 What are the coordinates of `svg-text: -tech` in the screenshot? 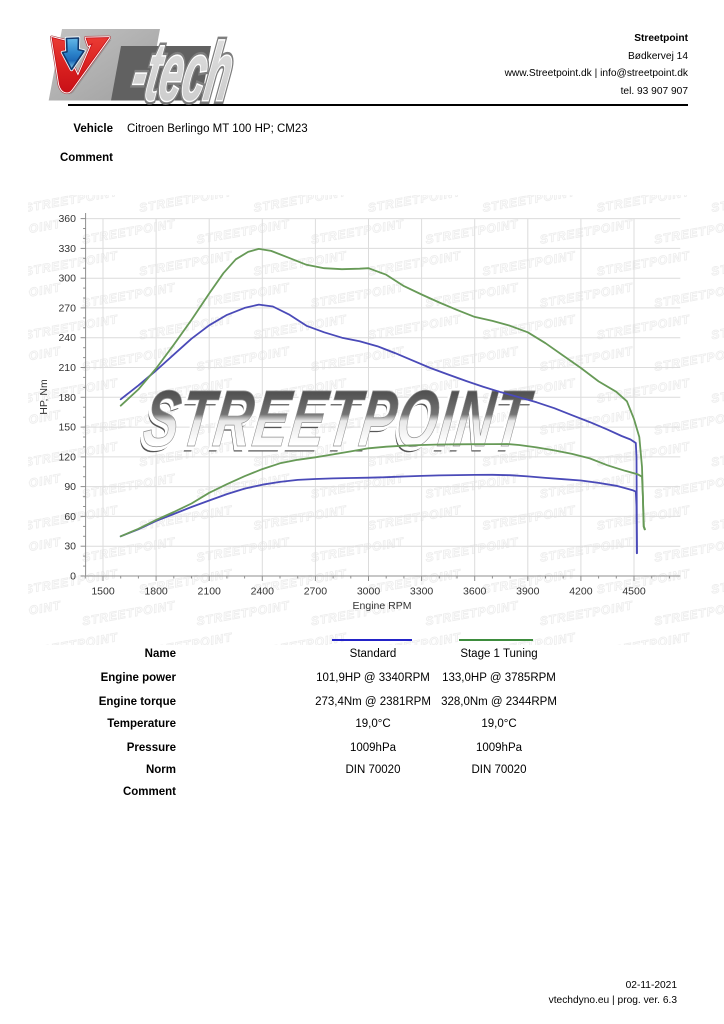 It's located at (183, 70).